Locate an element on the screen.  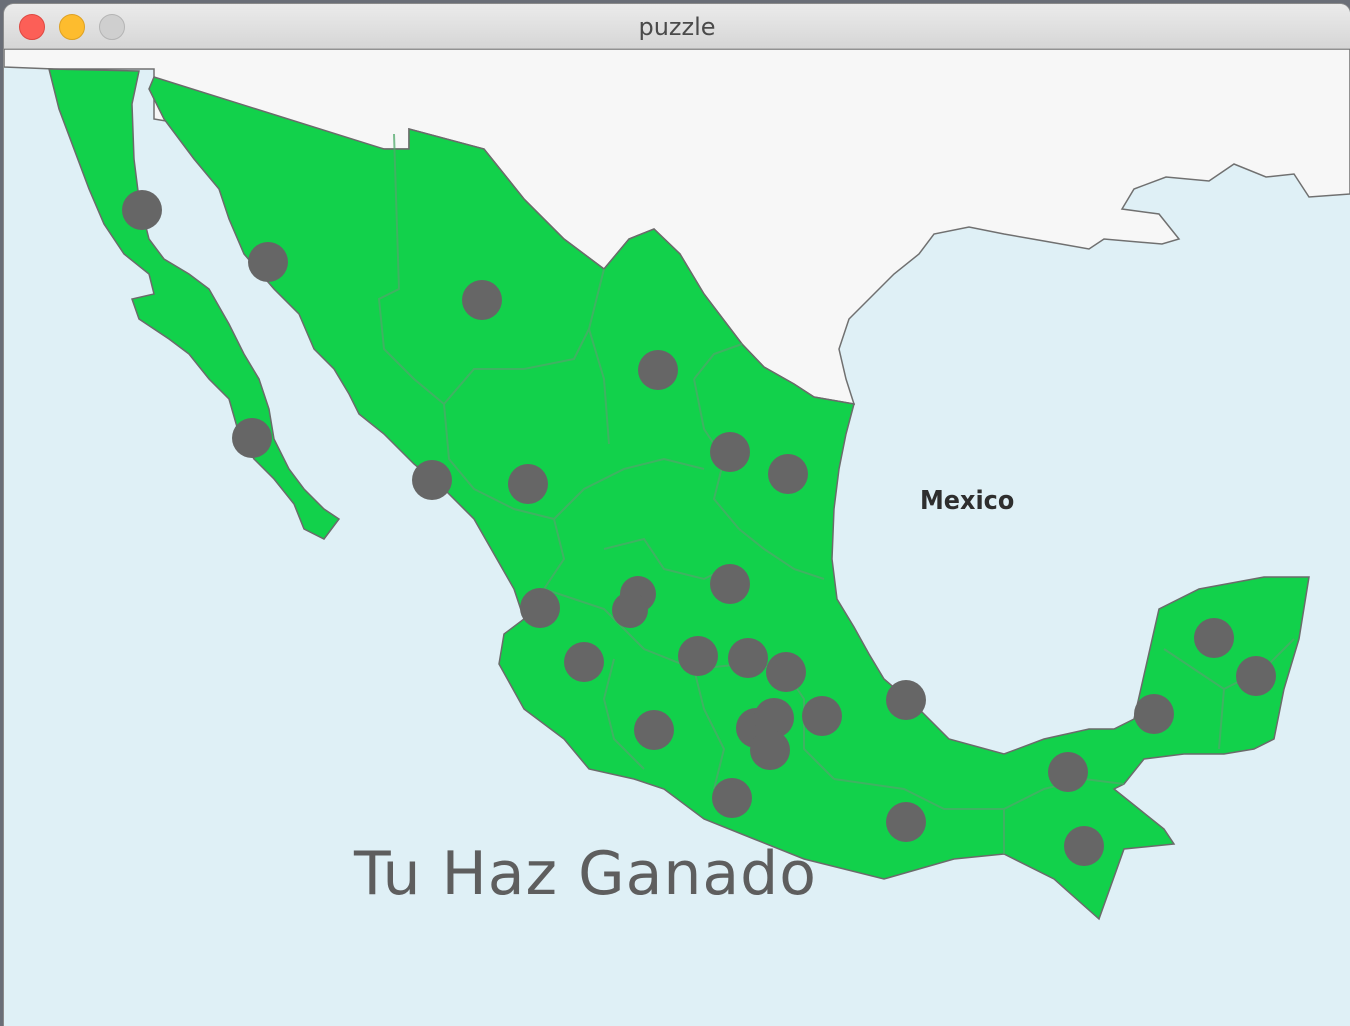
maximize-button is located at coordinates (112, 27).